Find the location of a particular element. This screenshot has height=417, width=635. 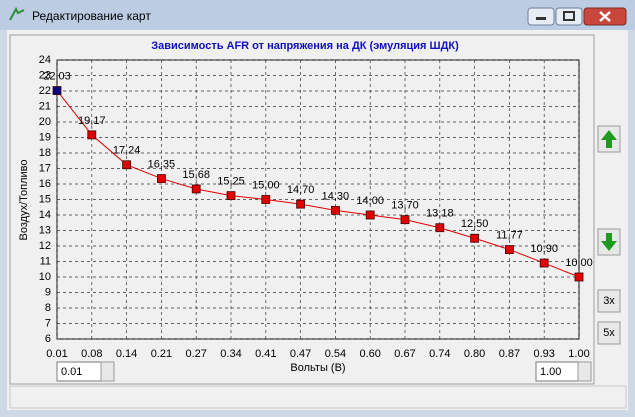

minimize-button is located at coordinates (541, 16).